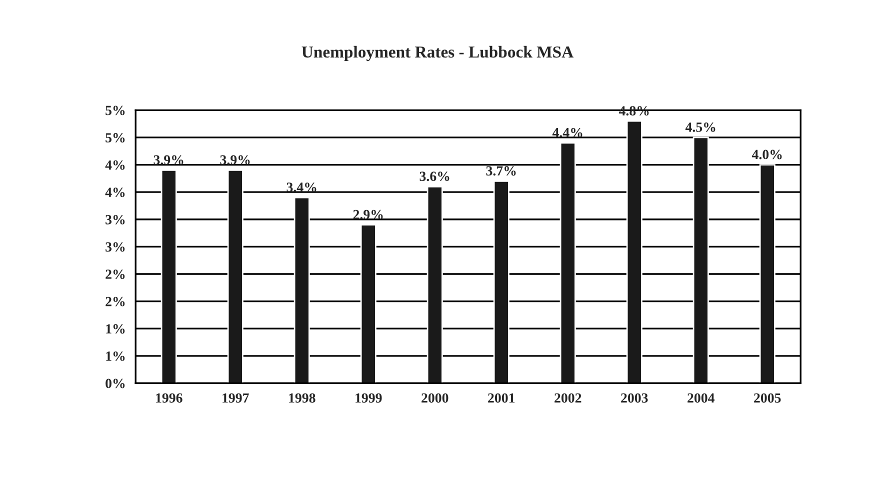  Describe the element at coordinates (302, 398) in the screenshot. I see `x-tick-label: 1998` at that location.